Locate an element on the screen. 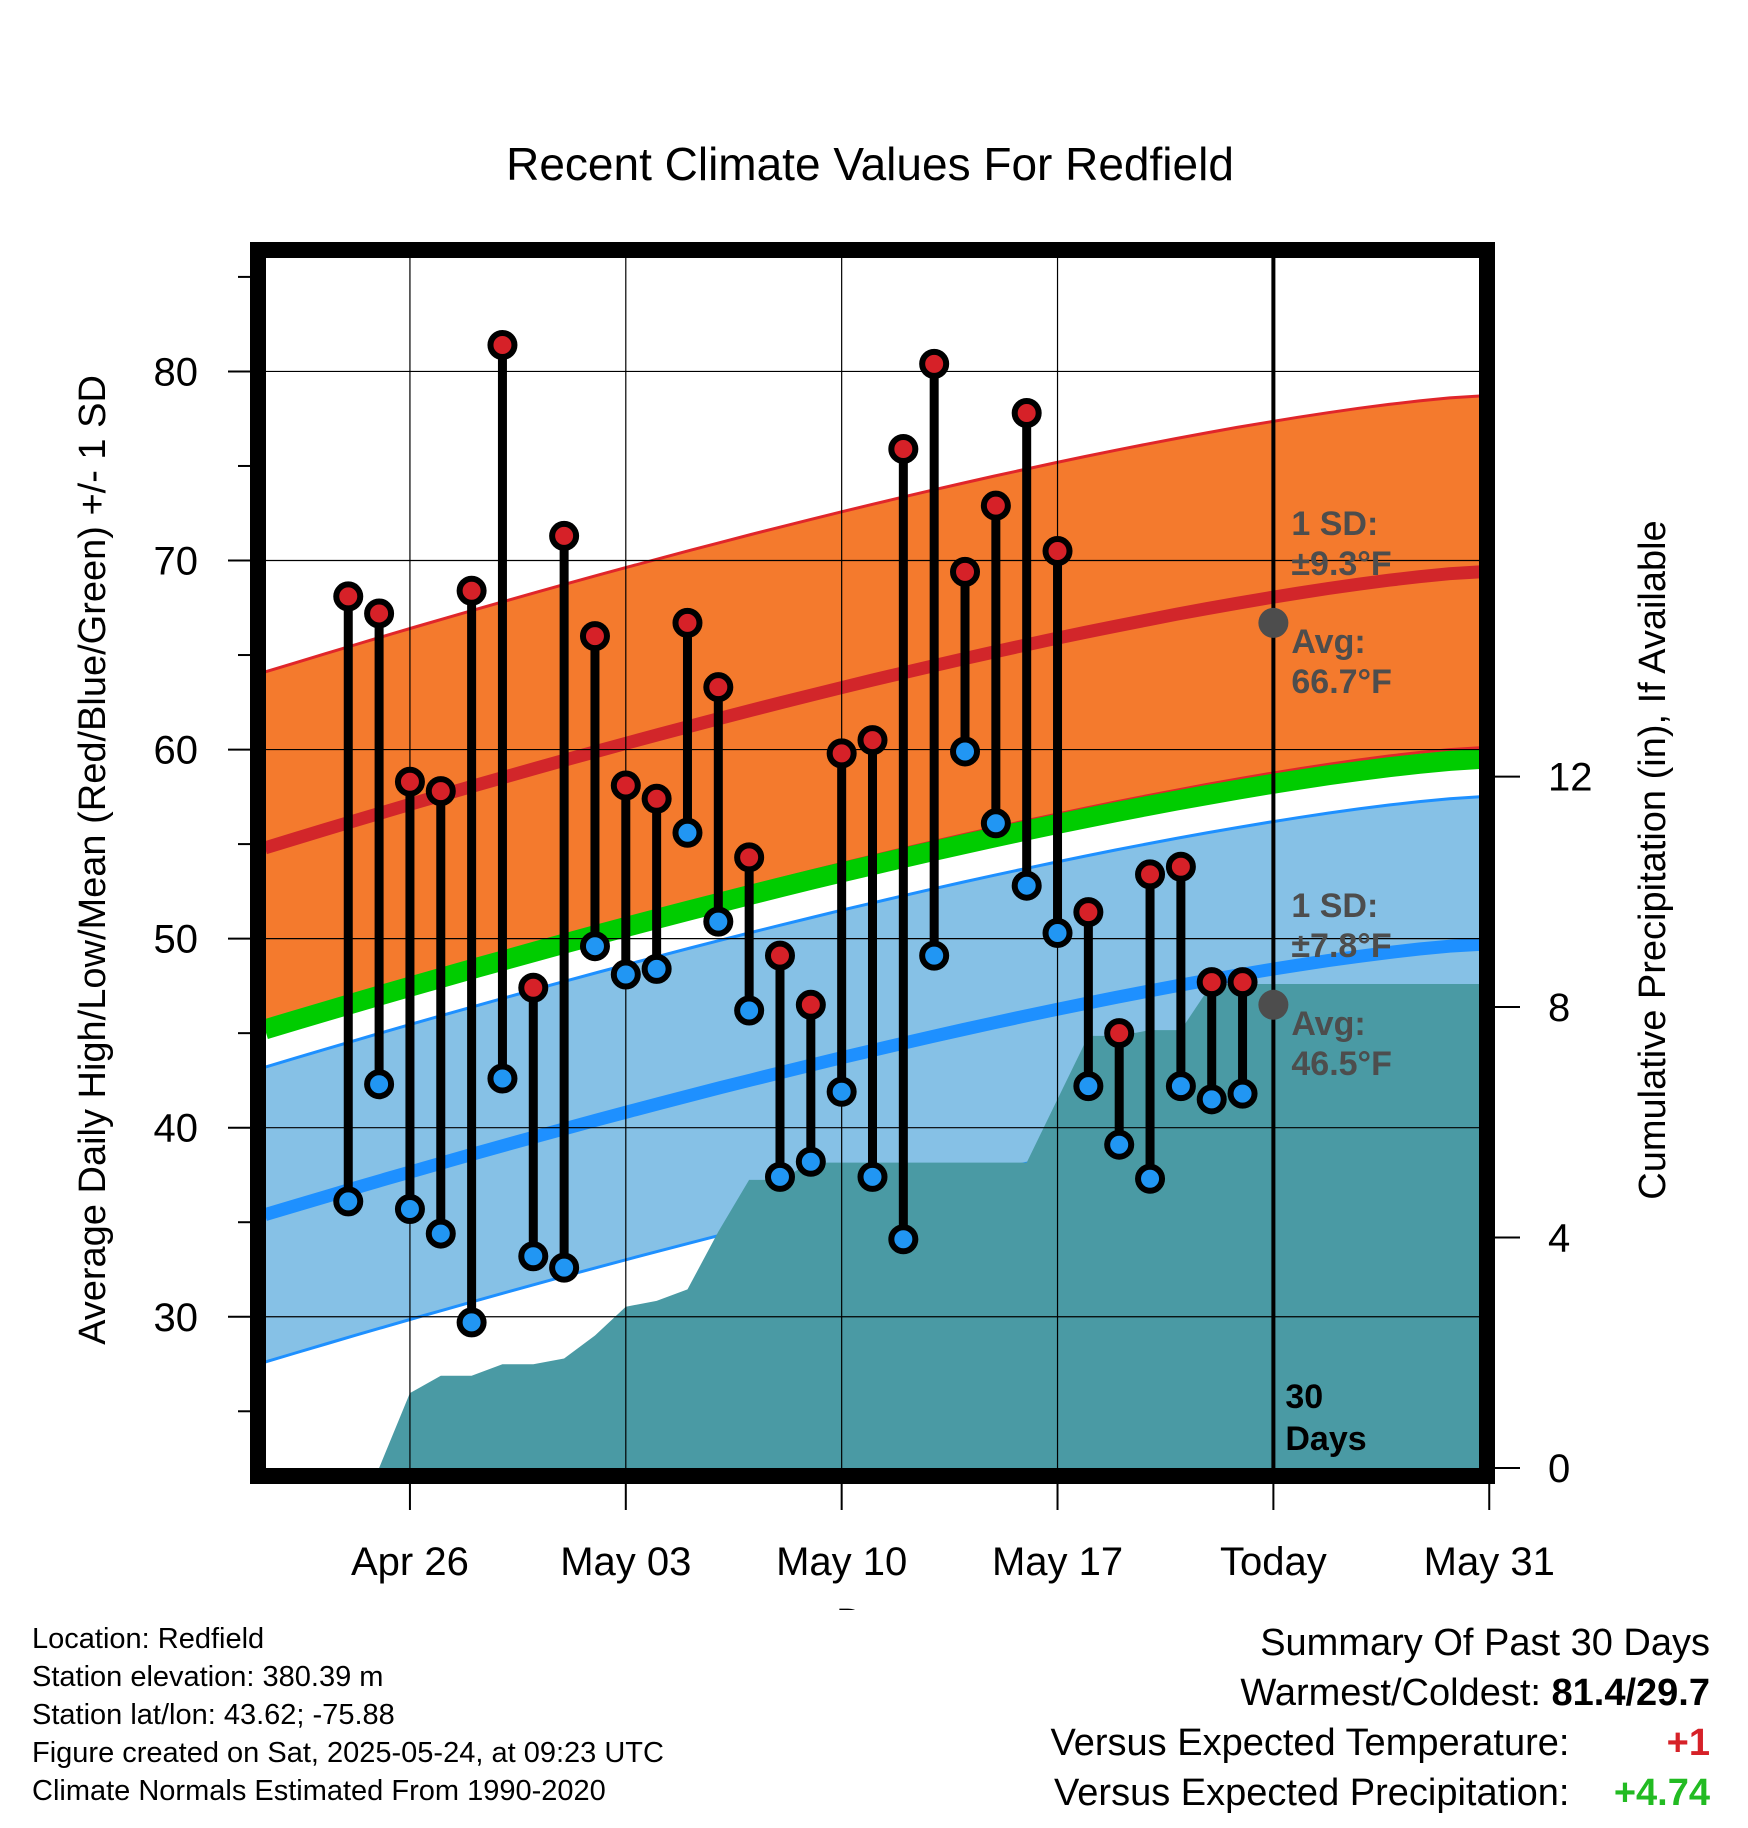 This screenshot has height=1828, width=1748. summary-precip-value: +4.74 is located at coordinates (1661, 1793).